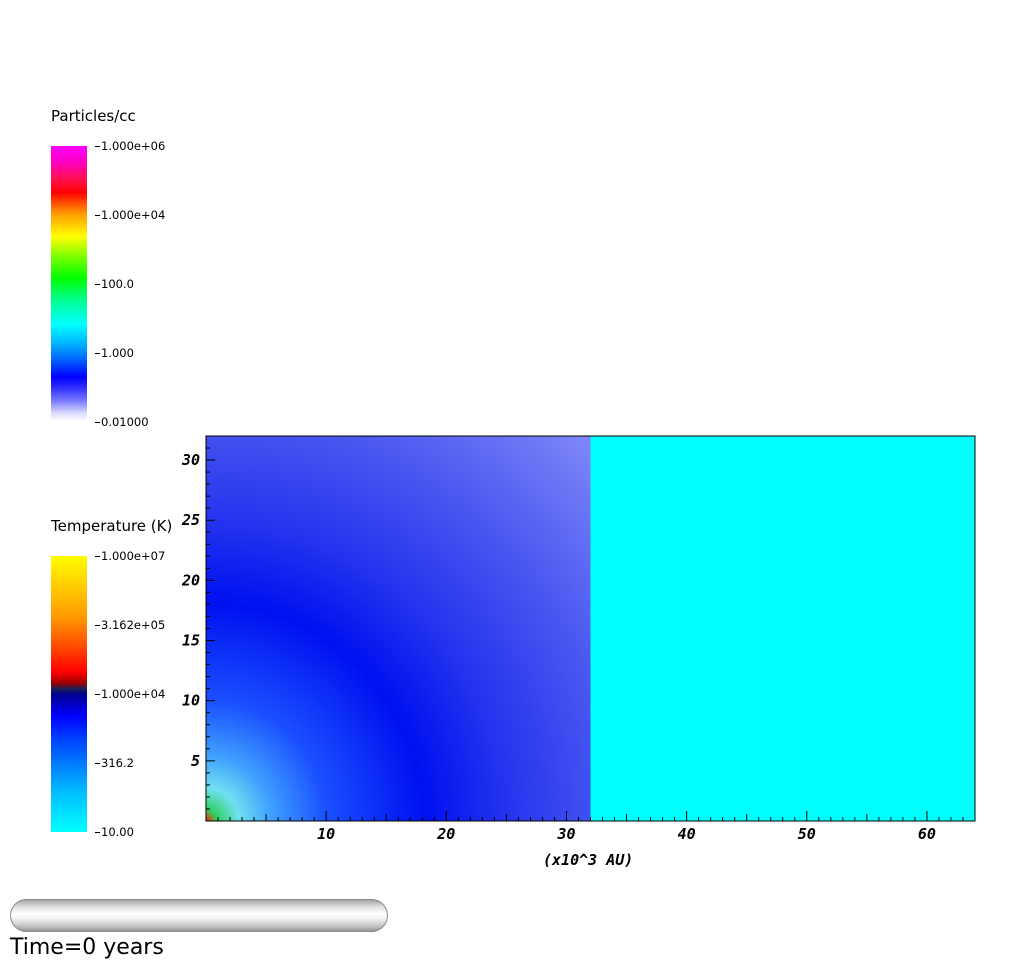 The width and height of the screenshot is (1027, 967). I want to click on x-tick-label-1: 20, so click(445, 834).